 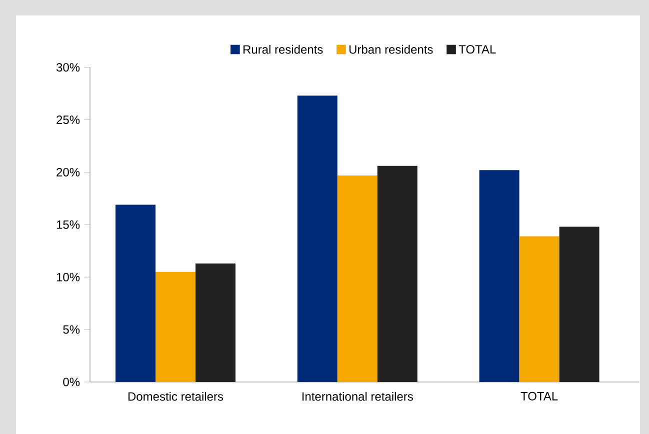 What do you see at coordinates (68, 120) in the screenshot?
I see `y-tick-label: 25%` at bounding box center [68, 120].